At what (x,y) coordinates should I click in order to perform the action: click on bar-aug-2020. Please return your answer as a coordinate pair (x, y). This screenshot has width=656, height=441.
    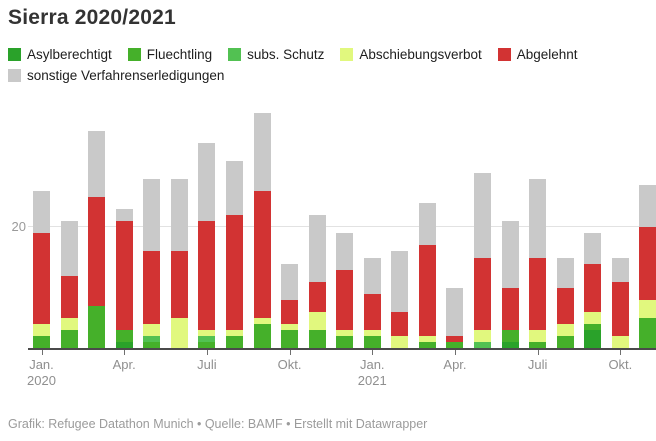
    Looking at the image, I should click on (234, 254).